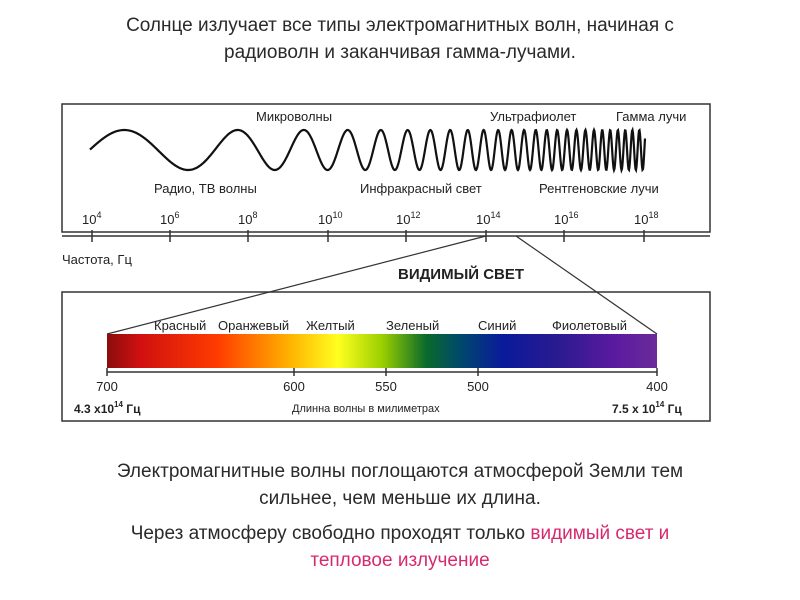  Describe the element at coordinates (657, 386) in the screenshot. I see `wavelength-tick-400: 400` at that location.